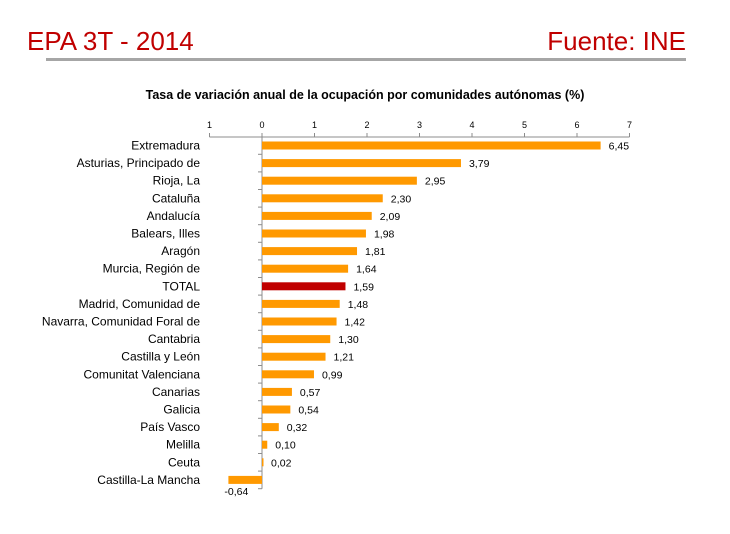 This screenshot has height=534, width=730. What do you see at coordinates (176, 392) in the screenshot?
I see `category-label: Canarias` at bounding box center [176, 392].